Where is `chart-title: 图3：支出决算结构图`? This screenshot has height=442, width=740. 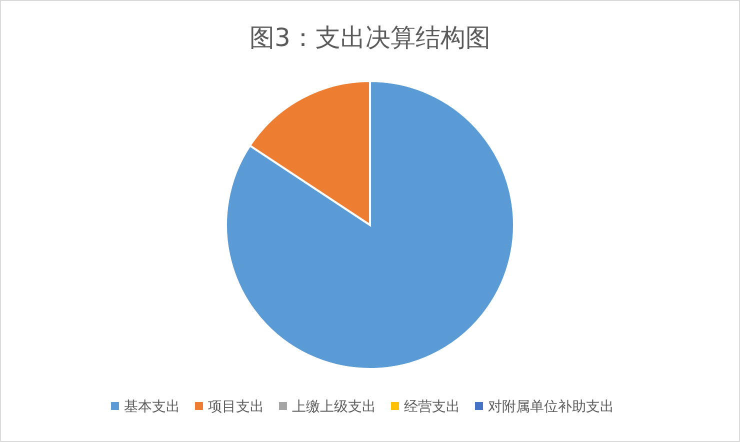 chart-title: 图3：支出决算结构图 is located at coordinates (370, 37).